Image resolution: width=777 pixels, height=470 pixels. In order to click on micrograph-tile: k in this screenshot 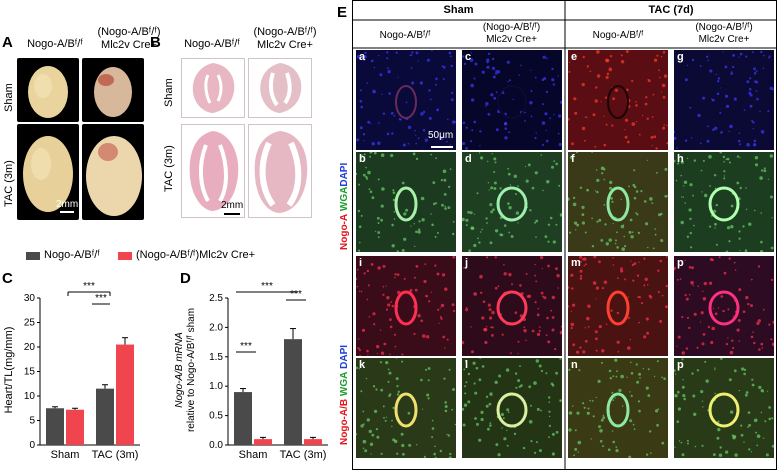, I will do `click(406, 408)`.